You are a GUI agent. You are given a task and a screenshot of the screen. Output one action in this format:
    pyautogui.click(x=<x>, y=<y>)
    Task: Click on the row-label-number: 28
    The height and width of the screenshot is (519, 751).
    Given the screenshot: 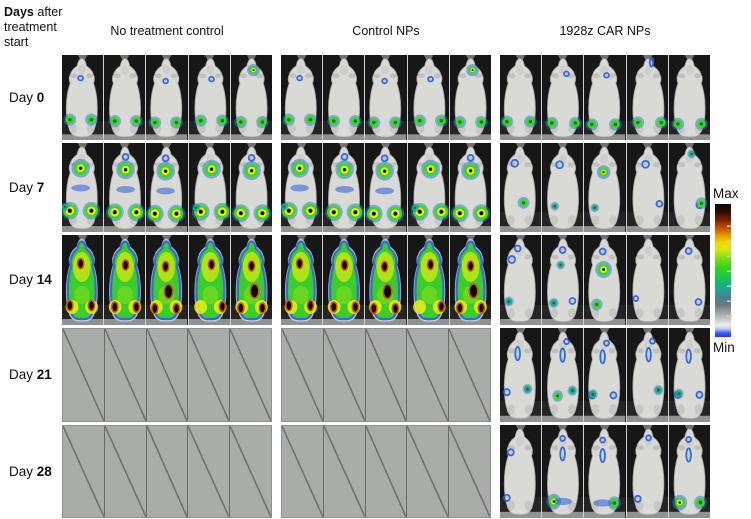 What is the action you would take?
    pyautogui.click(x=44, y=471)
    